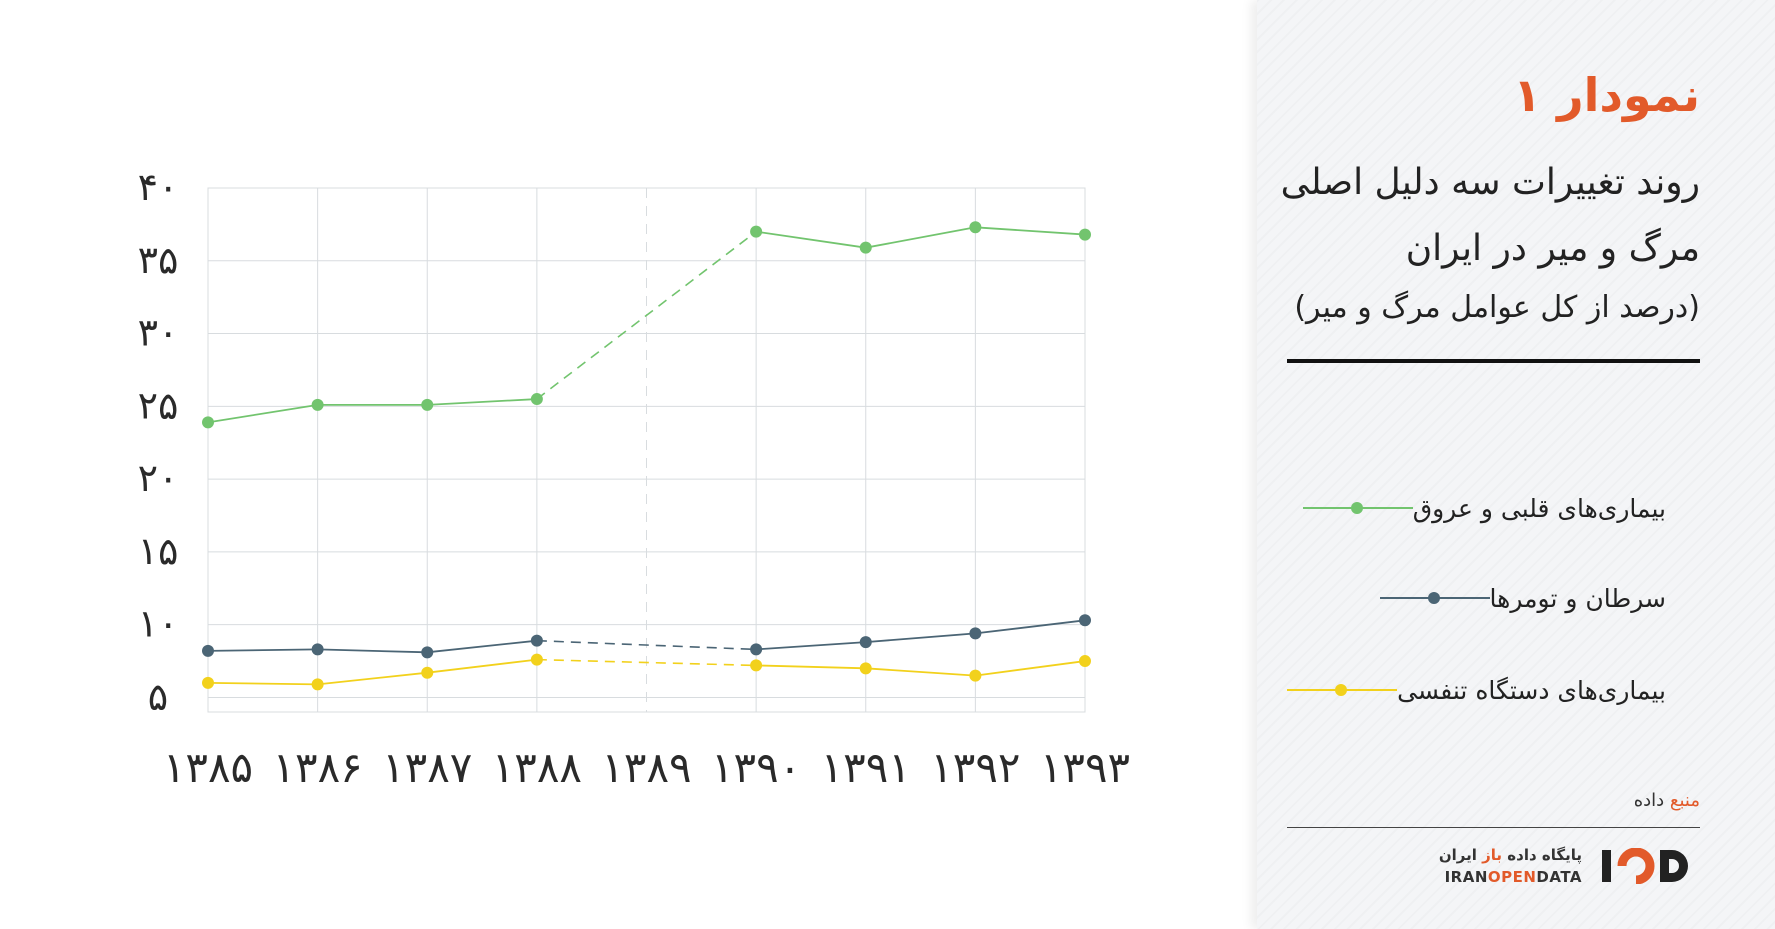  I want to click on iod-logo, so click(1645, 866).